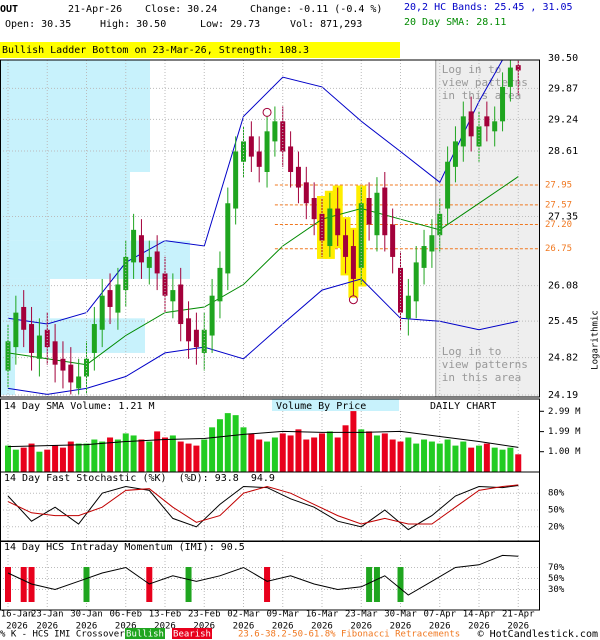  Describe the element at coordinates (558, 205) in the screenshot. I see `fib-label: 27.57` at that location.